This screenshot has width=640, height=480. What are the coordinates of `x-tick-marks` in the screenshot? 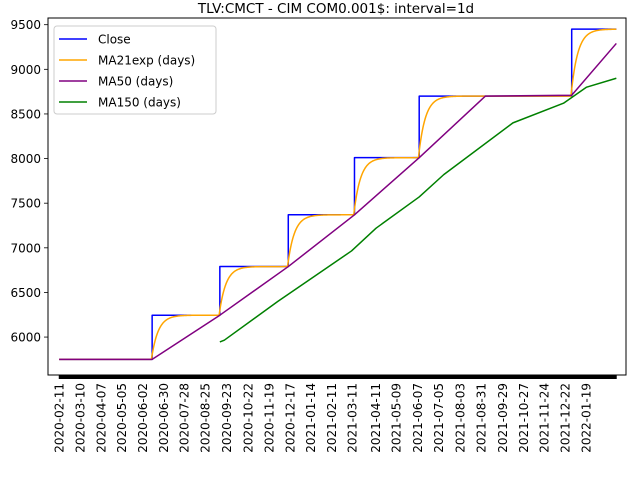 It's located at (337, 377).